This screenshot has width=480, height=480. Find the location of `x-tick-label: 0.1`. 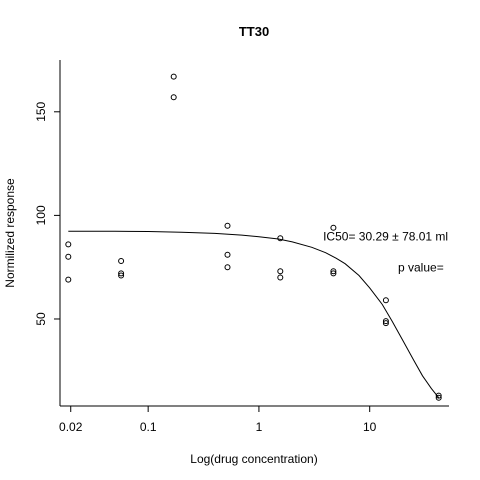

x-tick-label: 0.1 is located at coordinates (148, 427).